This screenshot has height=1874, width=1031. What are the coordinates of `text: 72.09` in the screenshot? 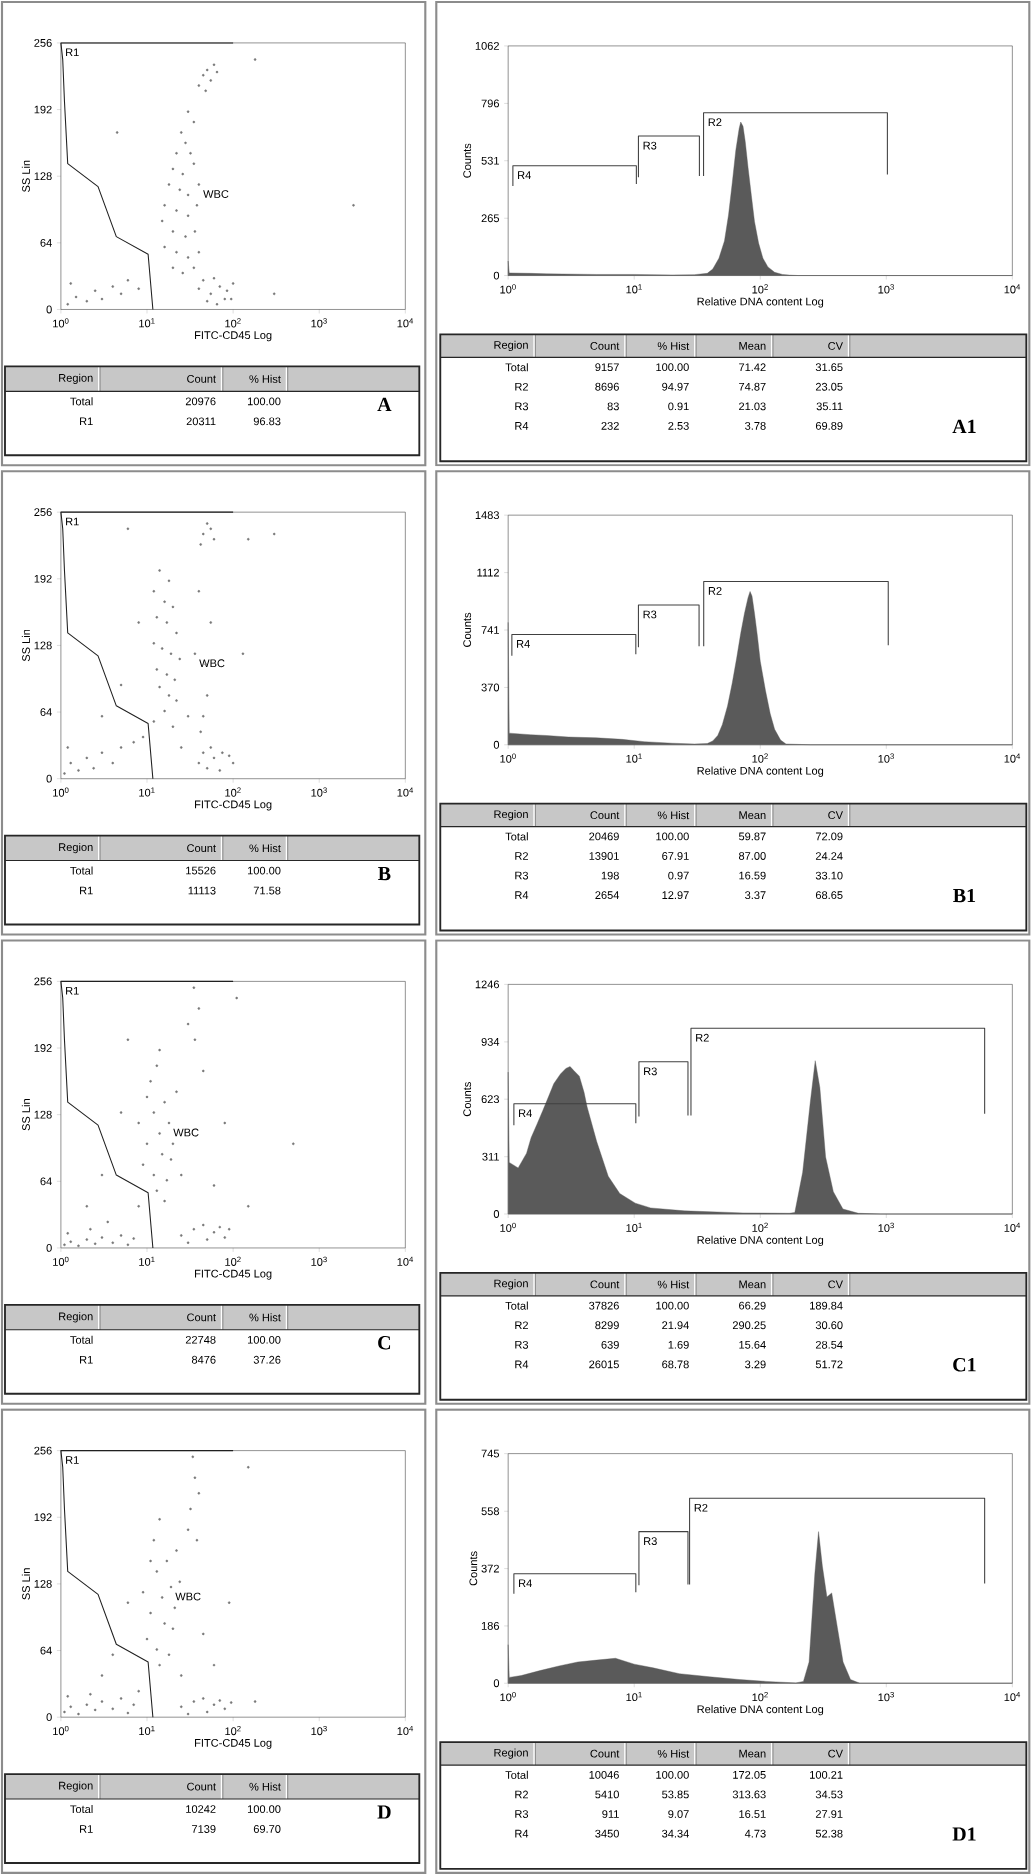 It's located at (829, 836).